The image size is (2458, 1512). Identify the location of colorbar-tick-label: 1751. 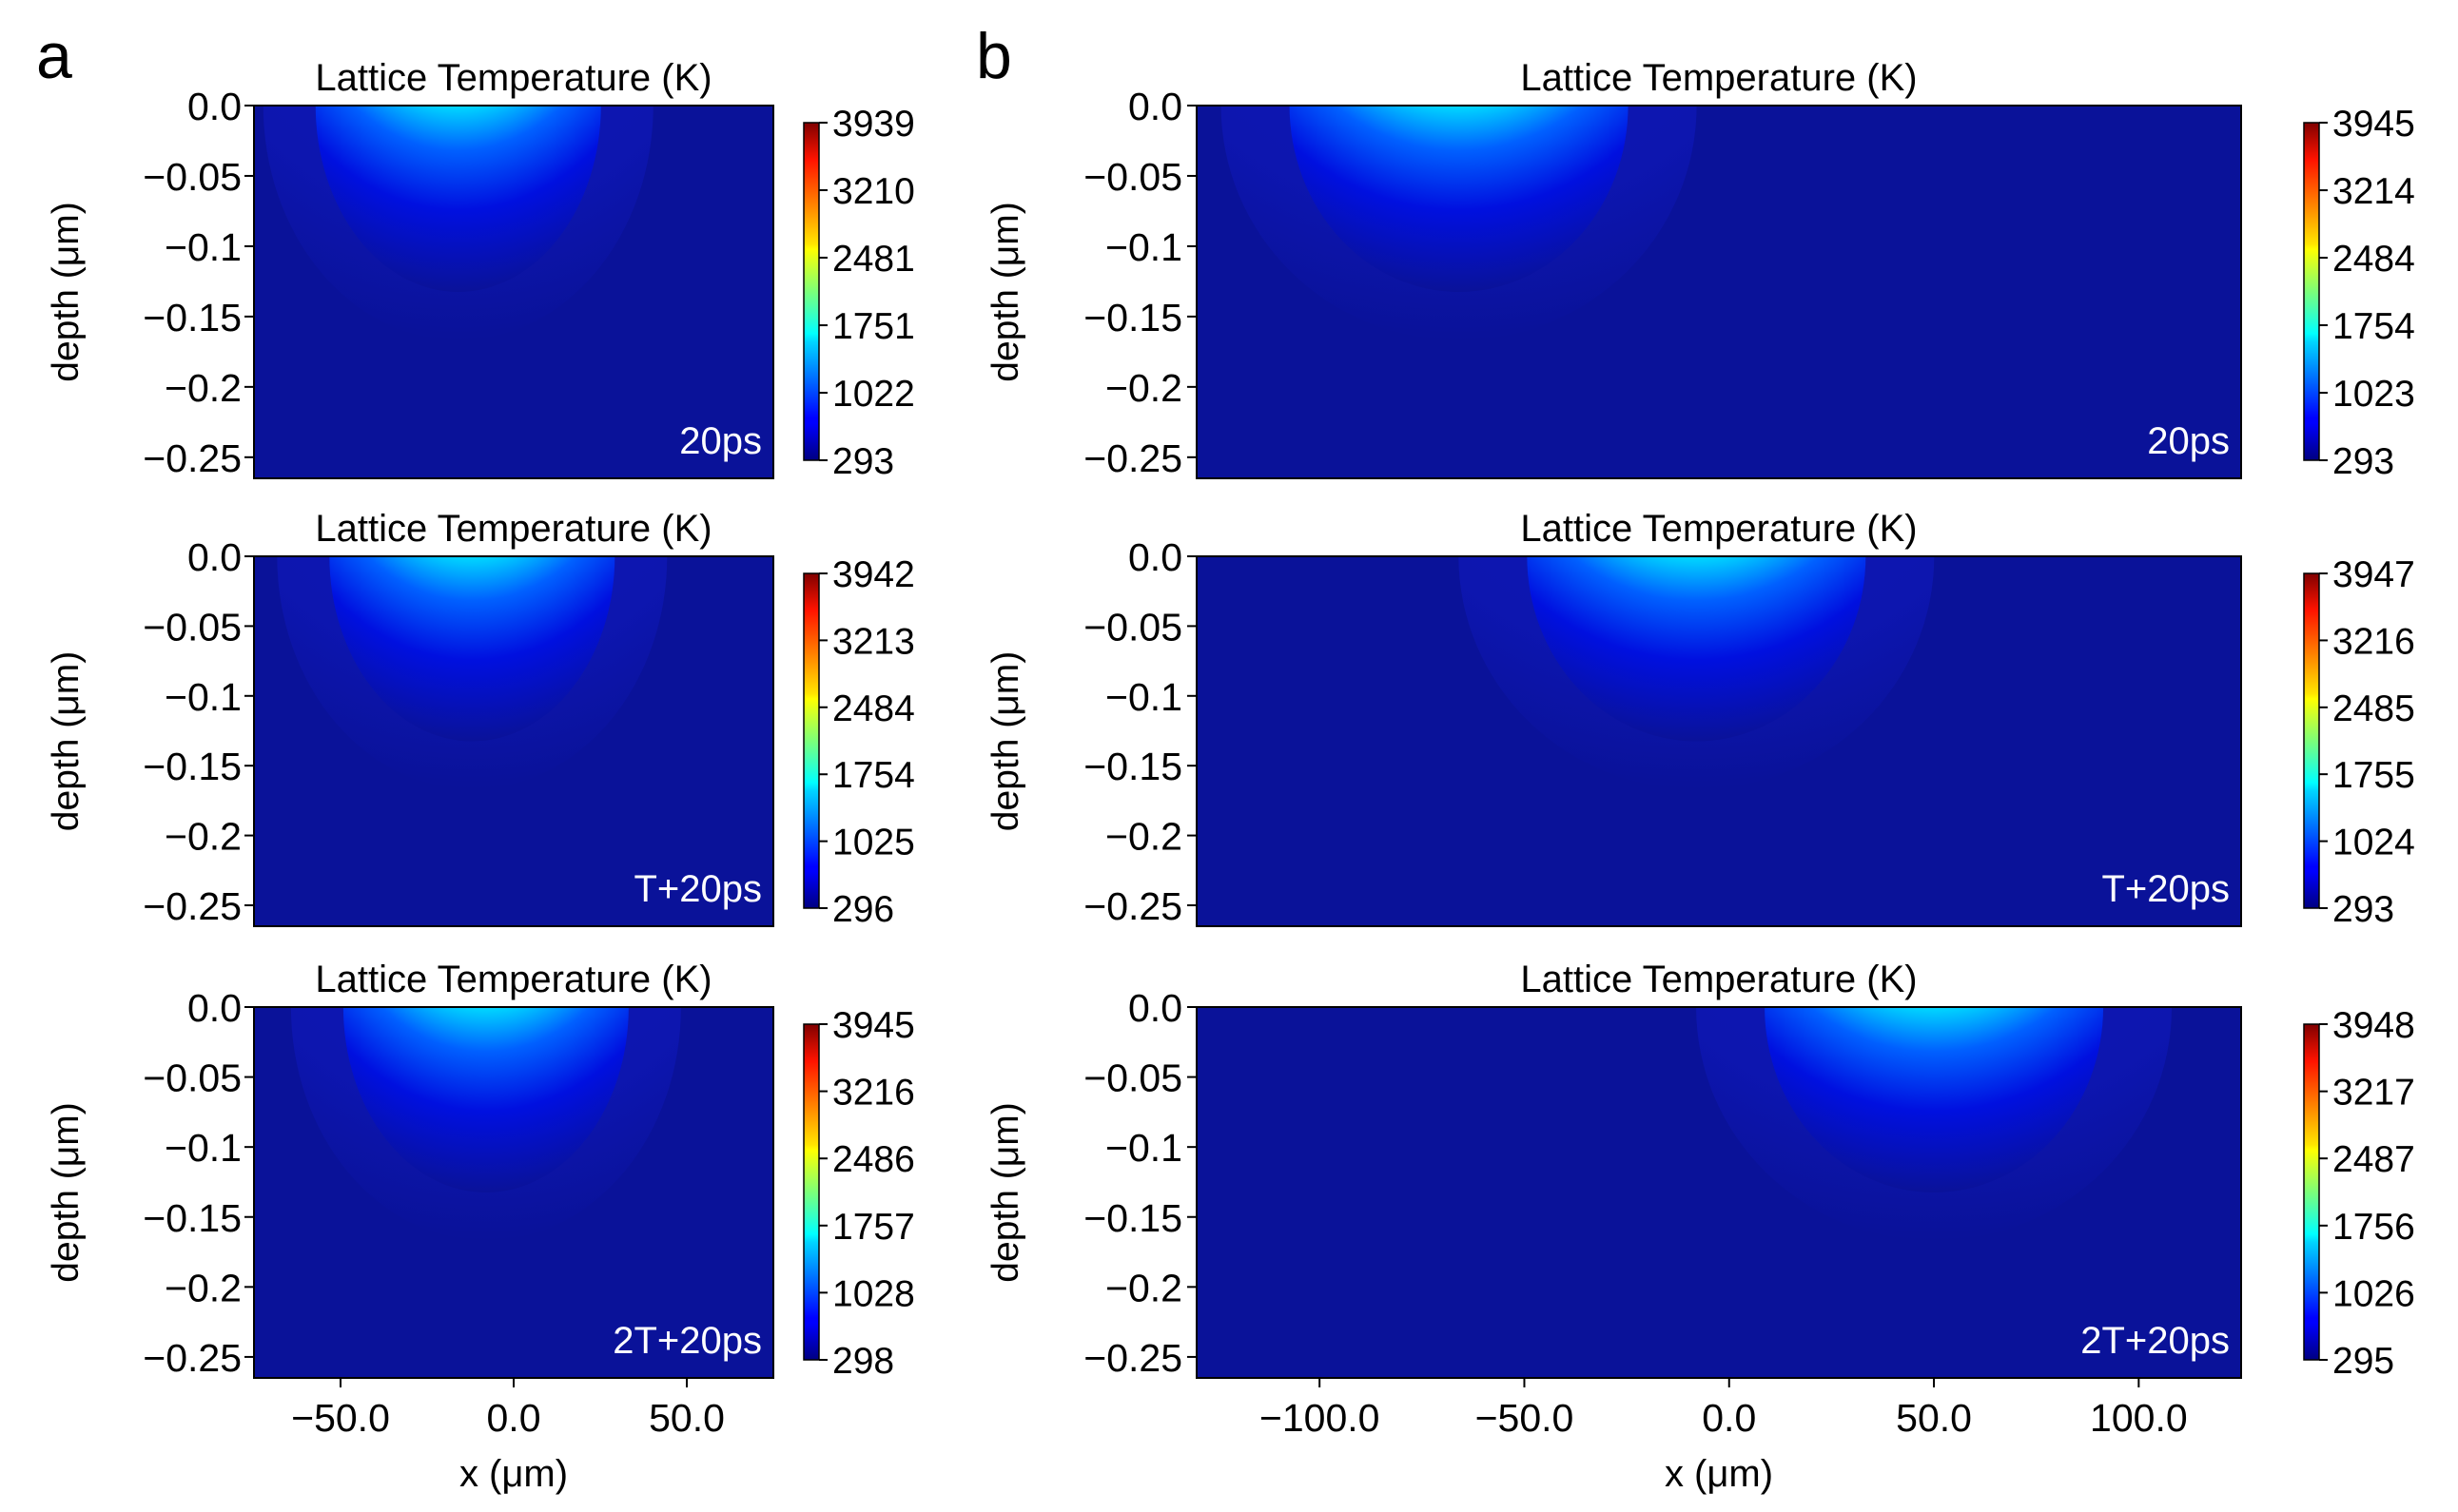
(873, 326).